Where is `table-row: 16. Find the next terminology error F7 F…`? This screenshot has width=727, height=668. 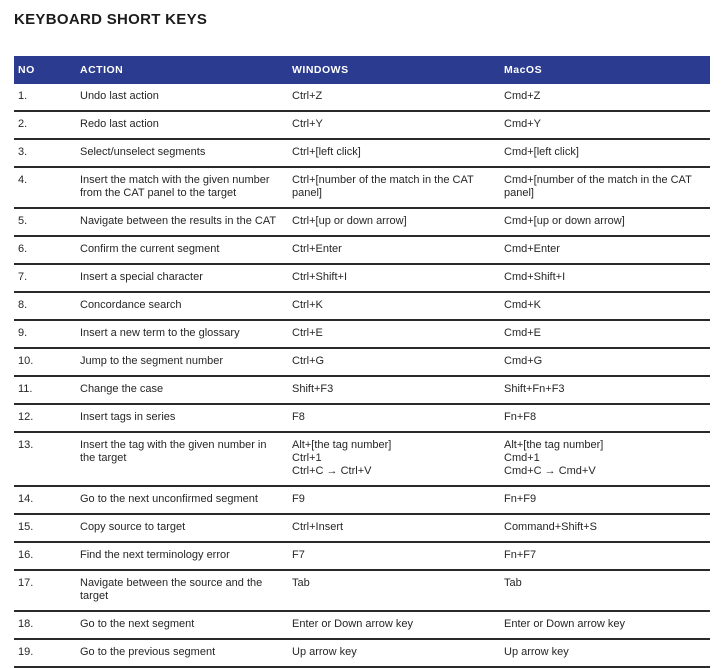 table-row: 16. Find the next terminology error F7 F… is located at coordinates (362, 556).